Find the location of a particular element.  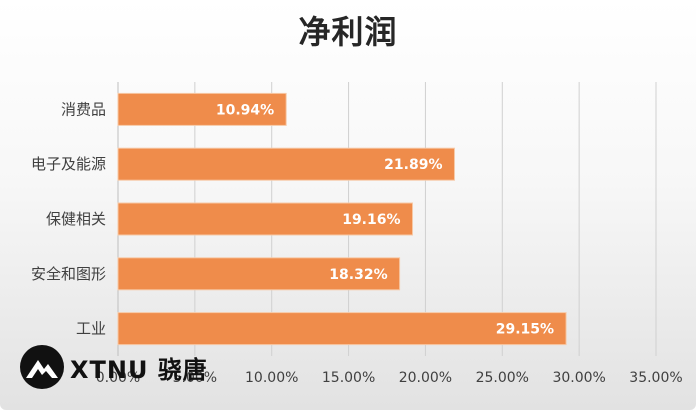

chart-title: 净利润 is located at coordinates (348, 32).